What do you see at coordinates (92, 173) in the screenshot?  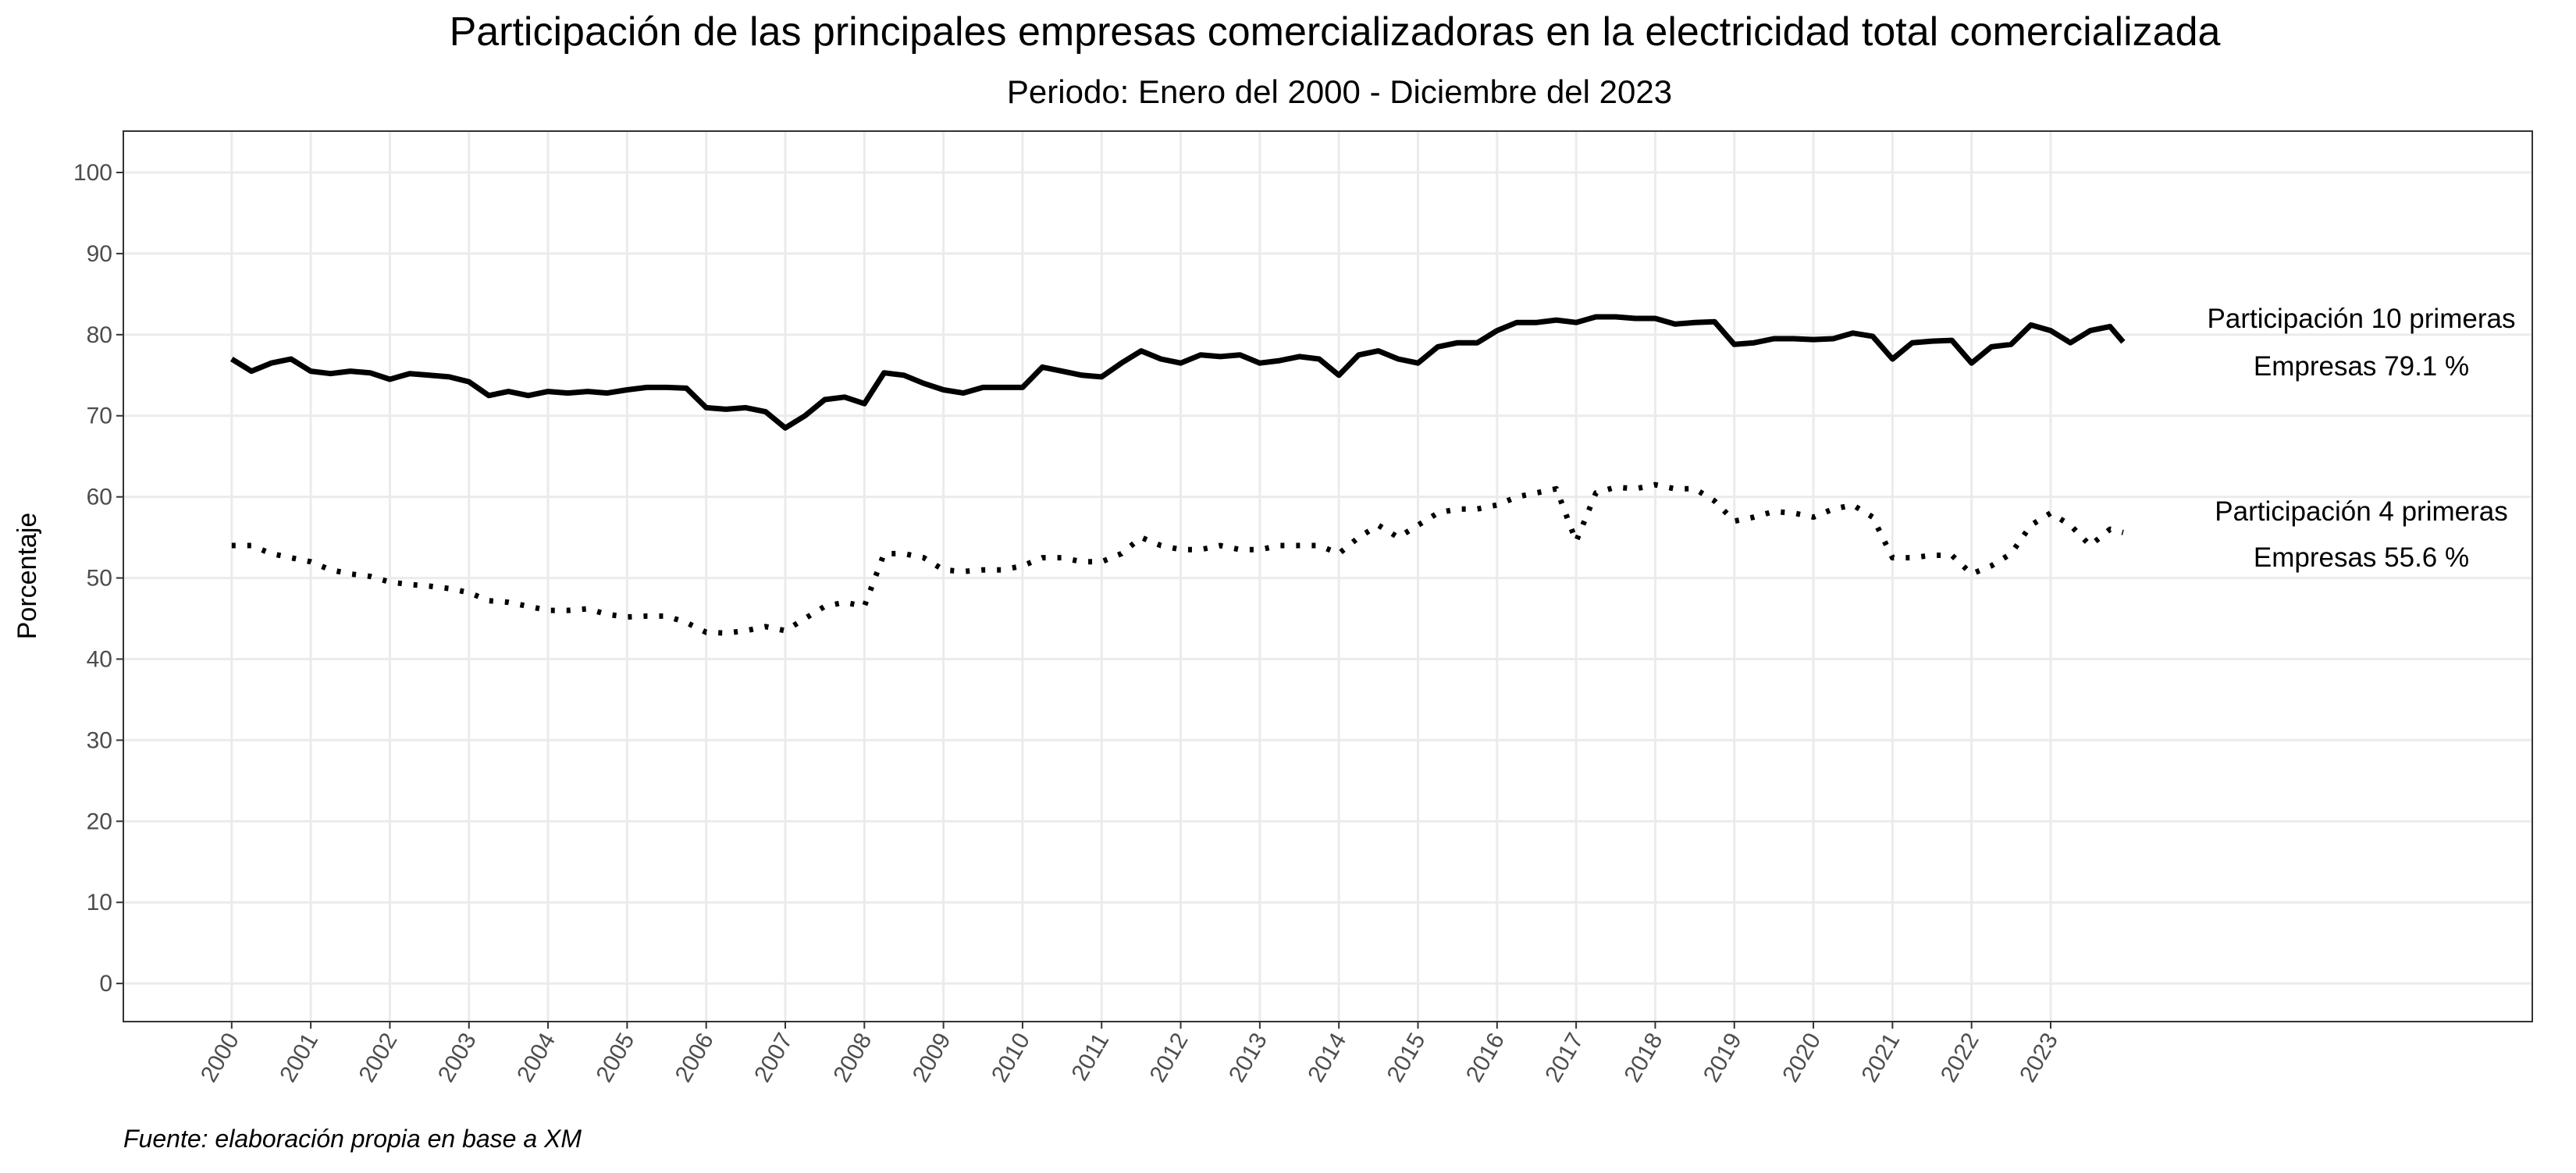 I see `y-tick-label: 100` at bounding box center [92, 173].